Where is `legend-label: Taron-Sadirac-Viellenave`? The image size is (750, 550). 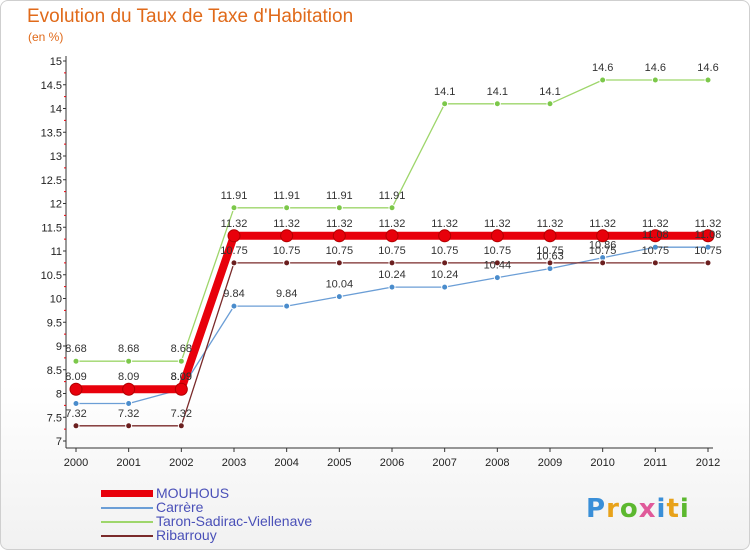 legend-label: Taron-Sadirac-Viellenave is located at coordinates (234, 521).